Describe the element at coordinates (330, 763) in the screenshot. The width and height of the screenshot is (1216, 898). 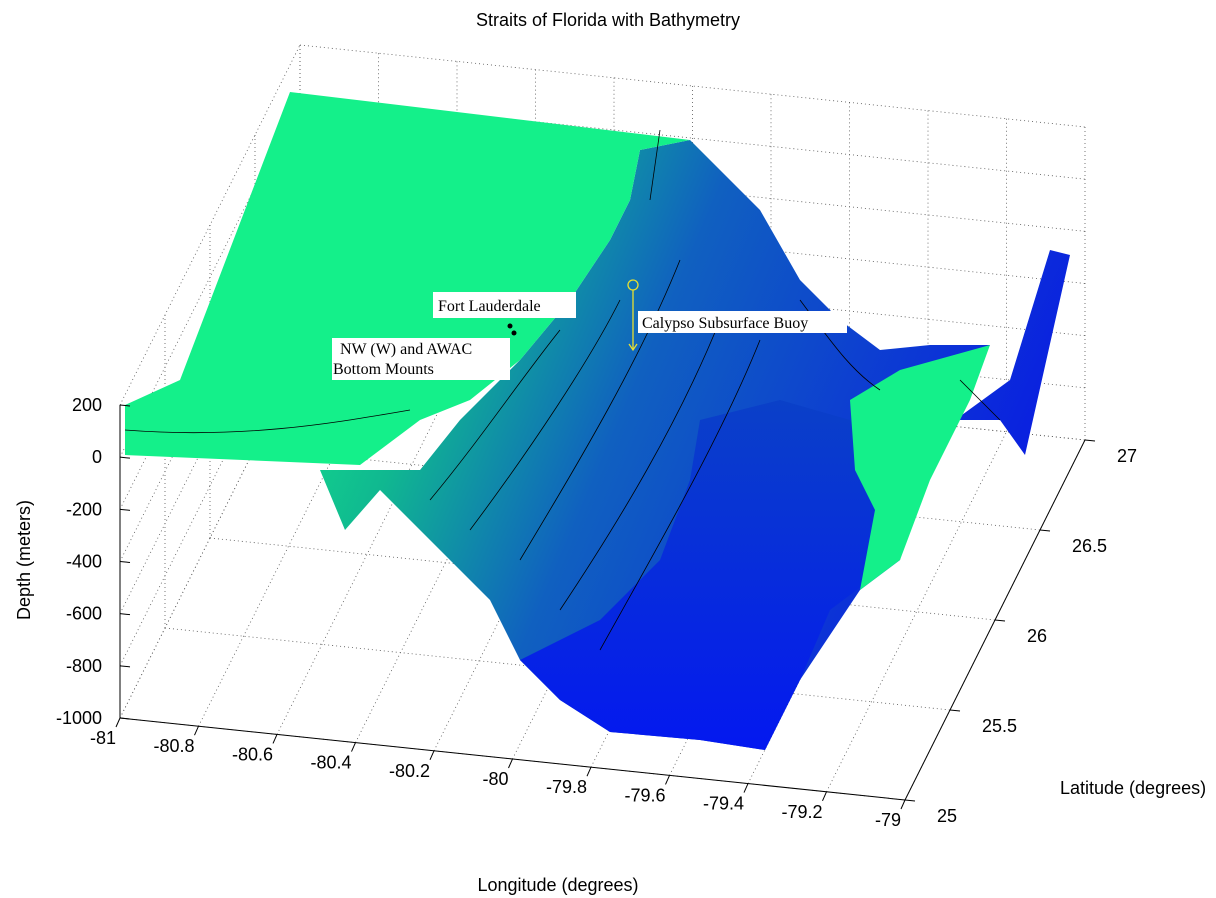
I see `x-tick-label: -80.4` at that location.